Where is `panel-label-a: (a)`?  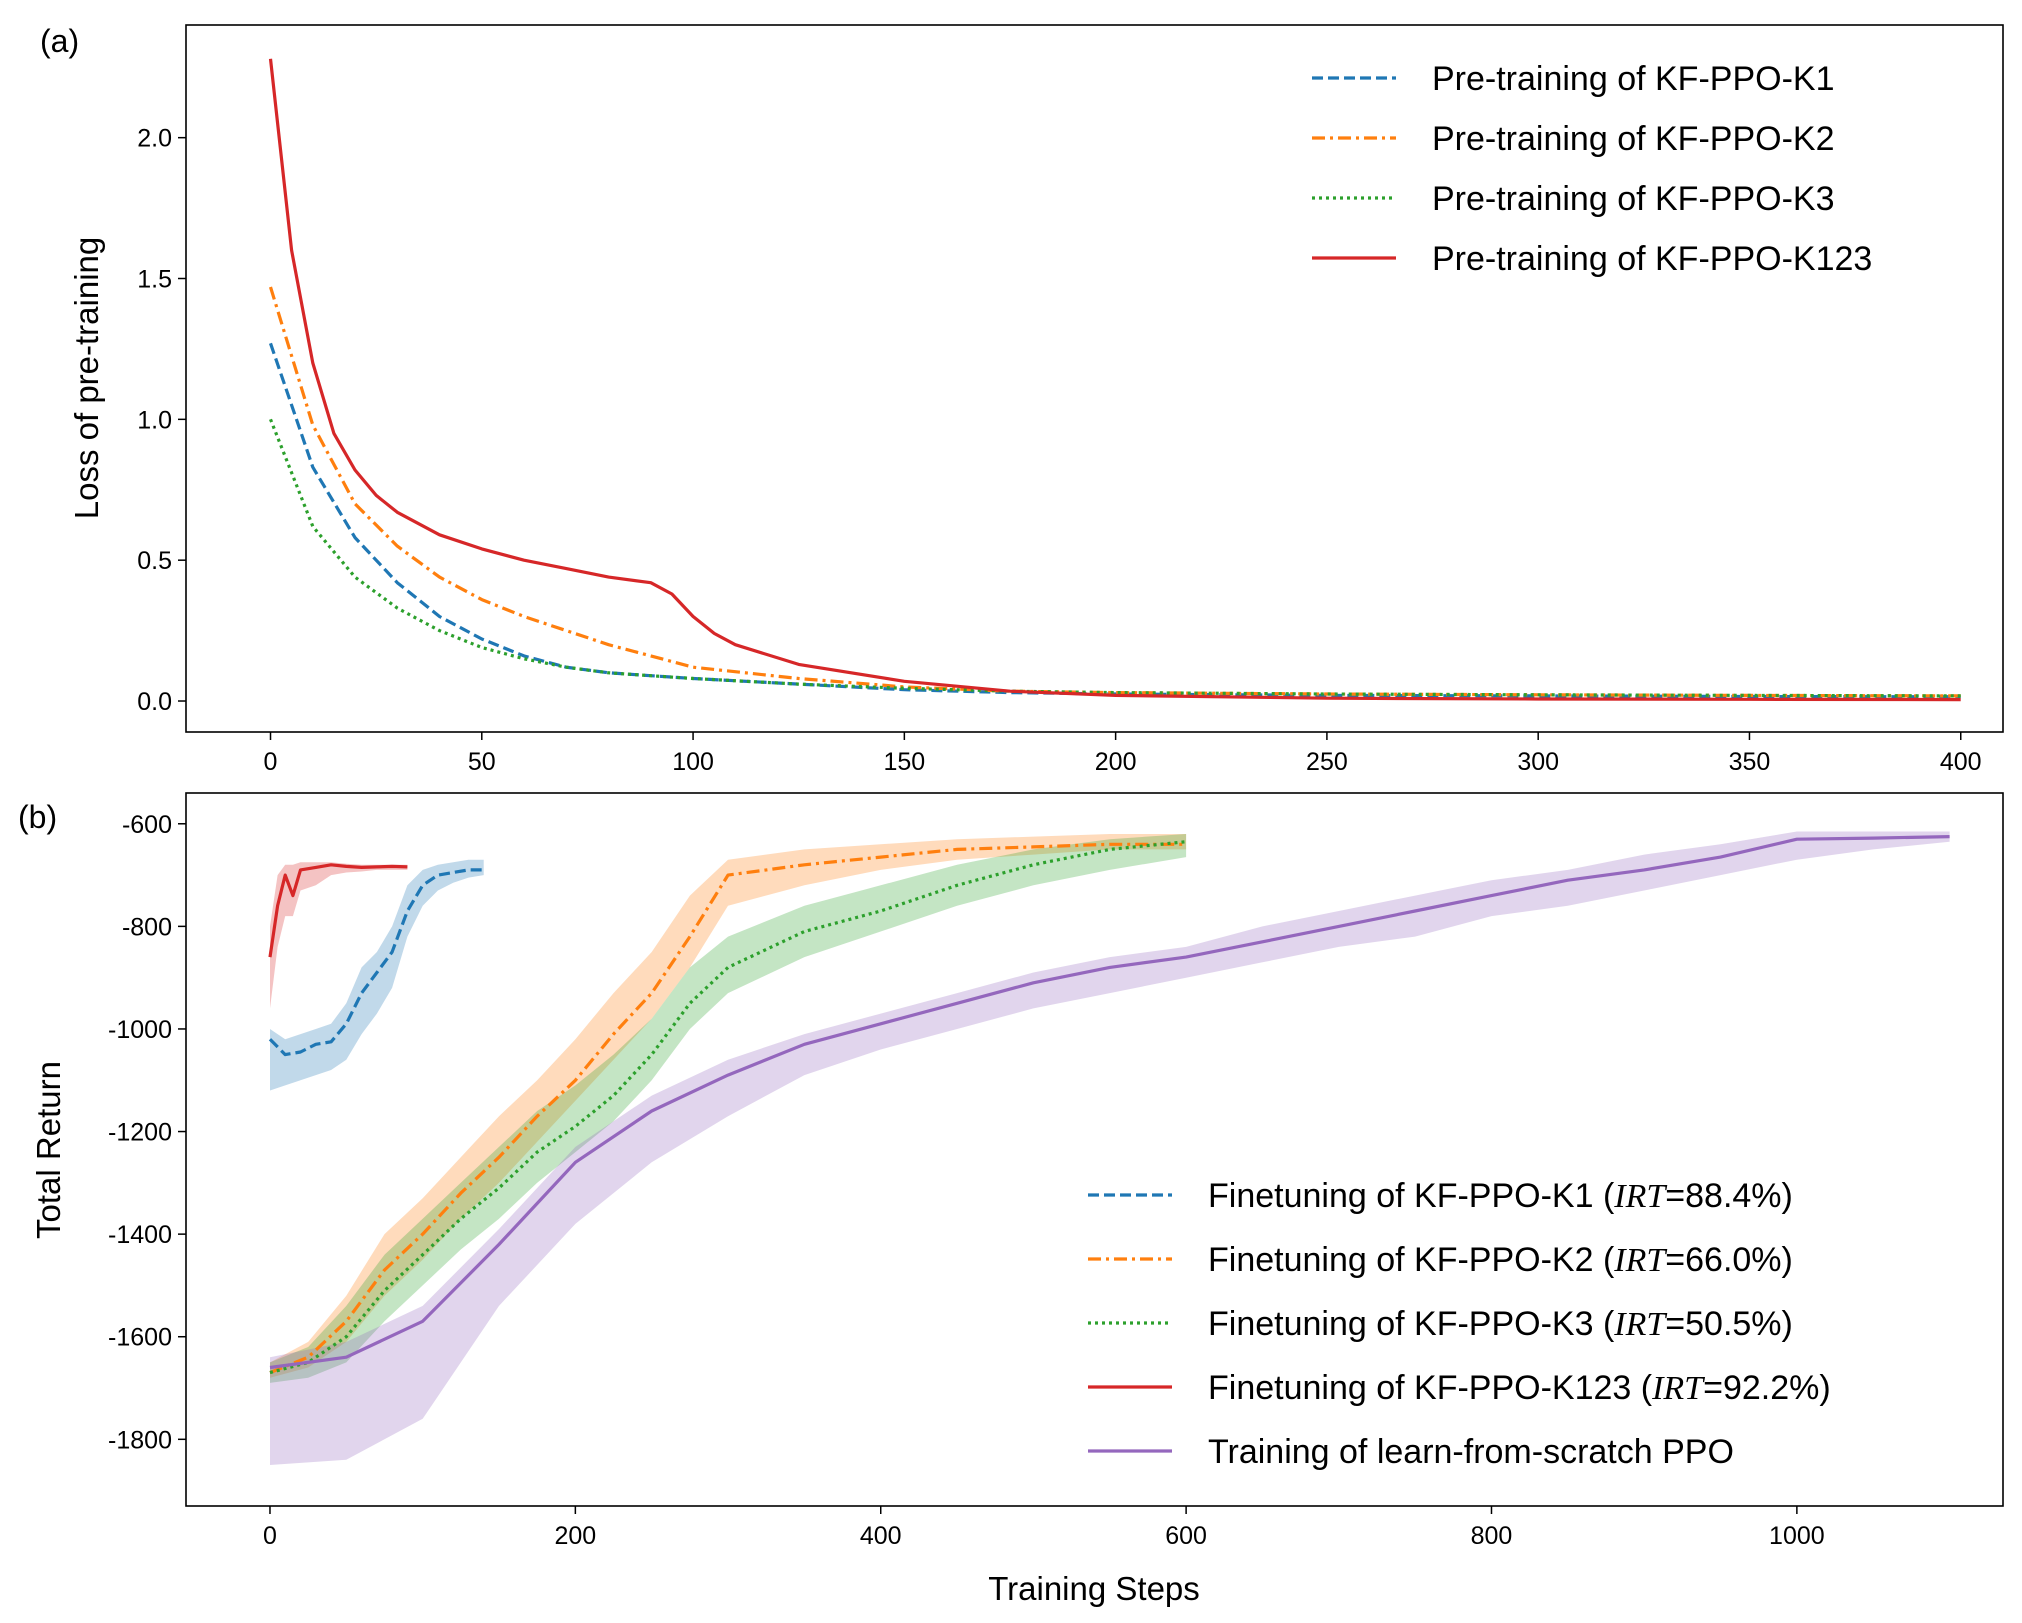
panel-label-a: (a) is located at coordinates (59, 41).